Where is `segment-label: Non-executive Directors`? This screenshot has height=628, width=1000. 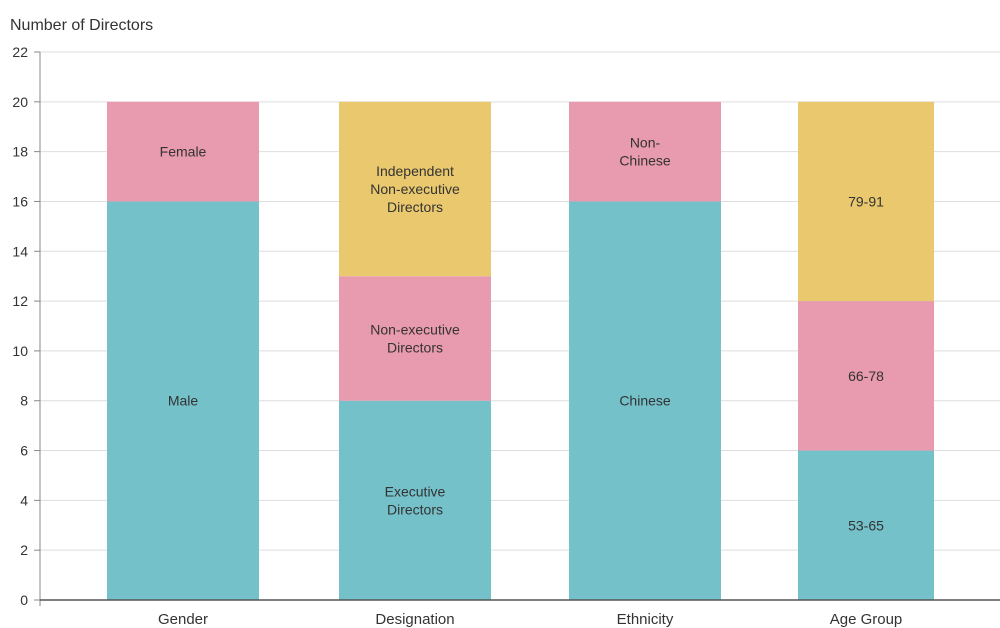 segment-label: Non-executive Directors is located at coordinates (415, 338).